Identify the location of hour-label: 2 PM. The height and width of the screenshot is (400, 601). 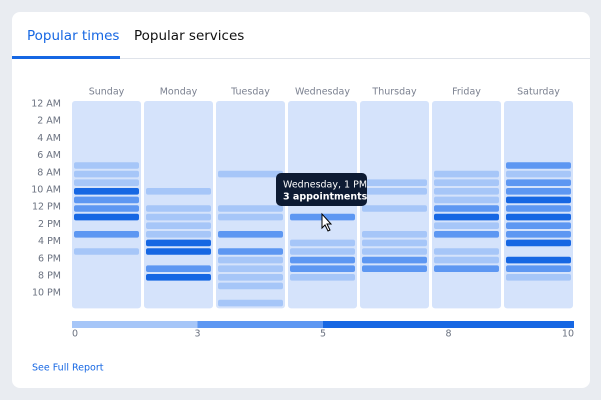
(49, 224).